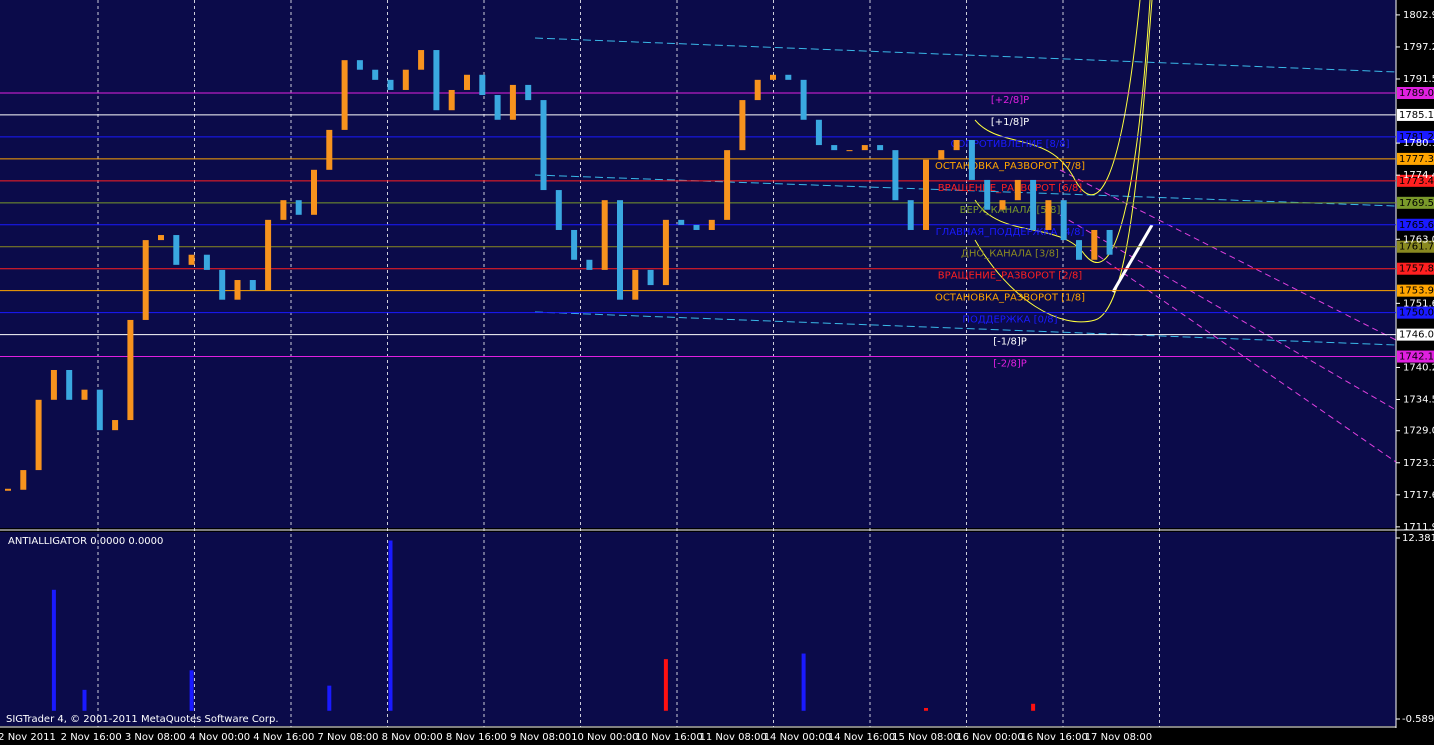  What do you see at coordinates (1010, 342) in the screenshot?
I see `level-tag: [-1/8]P` at bounding box center [1010, 342].